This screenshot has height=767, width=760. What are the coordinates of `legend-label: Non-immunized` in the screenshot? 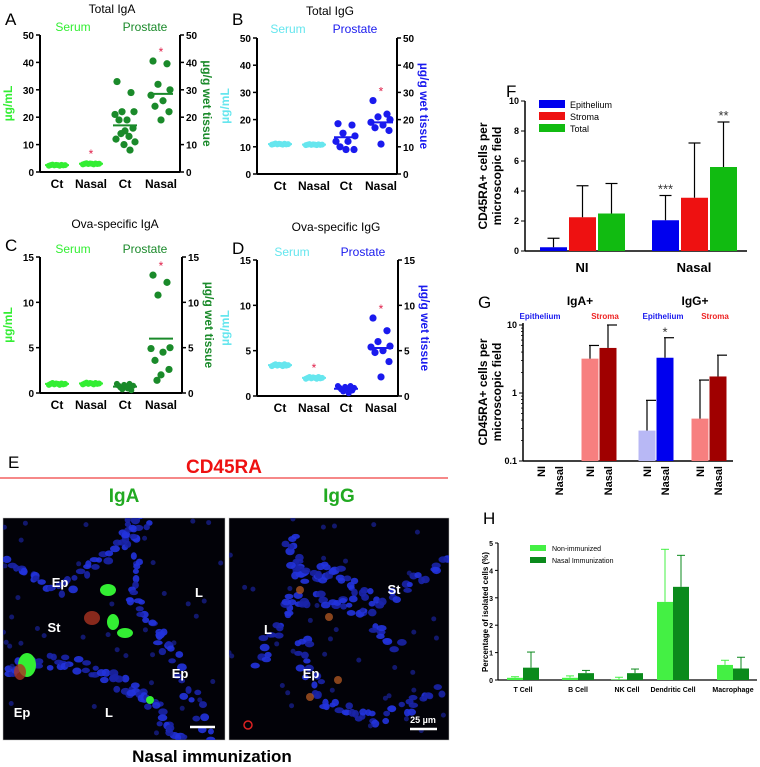 It's located at (576, 549).